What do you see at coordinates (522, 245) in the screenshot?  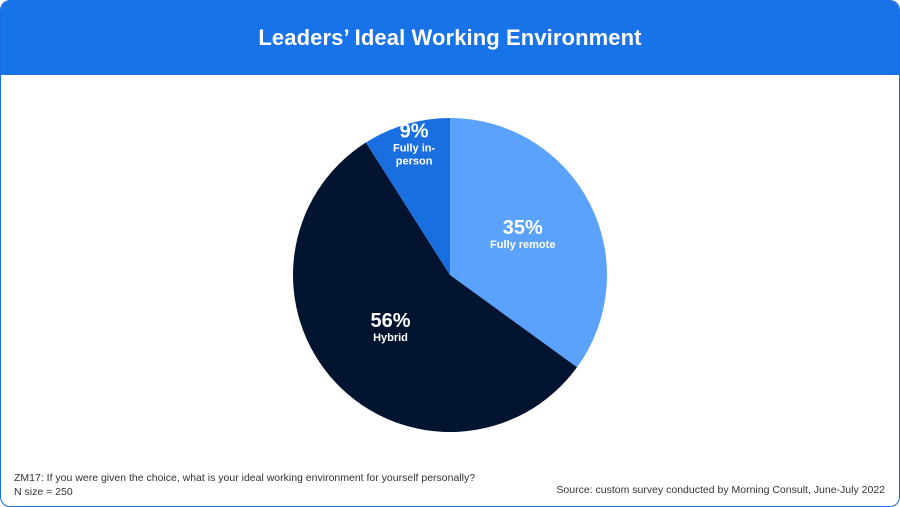 I see `category-label-fully-remote: Fully remote` at bounding box center [522, 245].